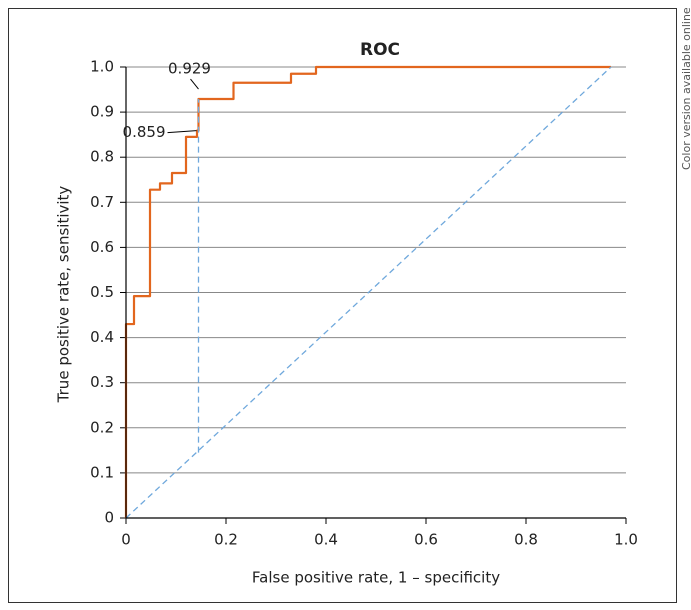 The image size is (691, 610). What do you see at coordinates (326, 540) in the screenshot?
I see `x-tick-label: 0.4` at bounding box center [326, 540].